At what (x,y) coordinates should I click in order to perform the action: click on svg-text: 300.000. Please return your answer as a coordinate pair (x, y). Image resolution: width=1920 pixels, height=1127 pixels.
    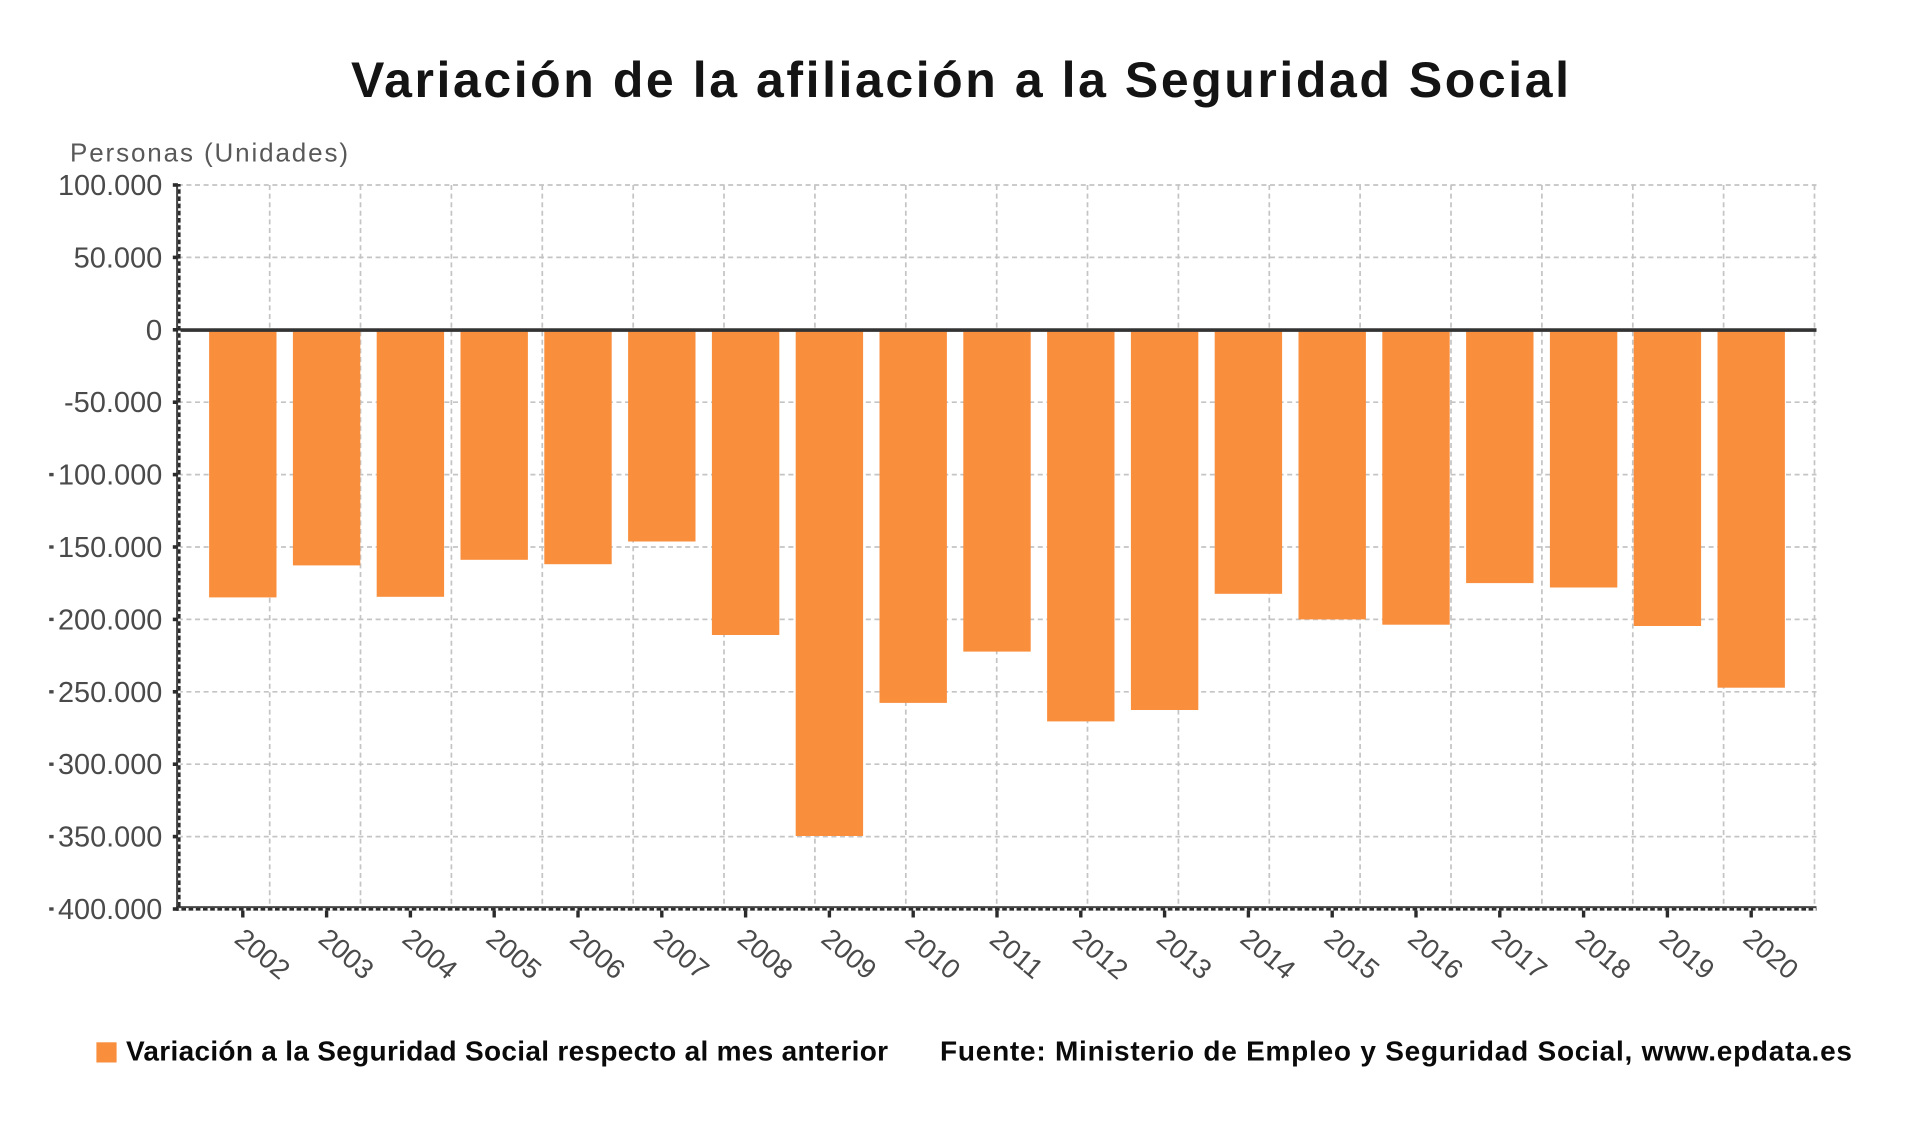
    Looking at the image, I should click on (110, 765).